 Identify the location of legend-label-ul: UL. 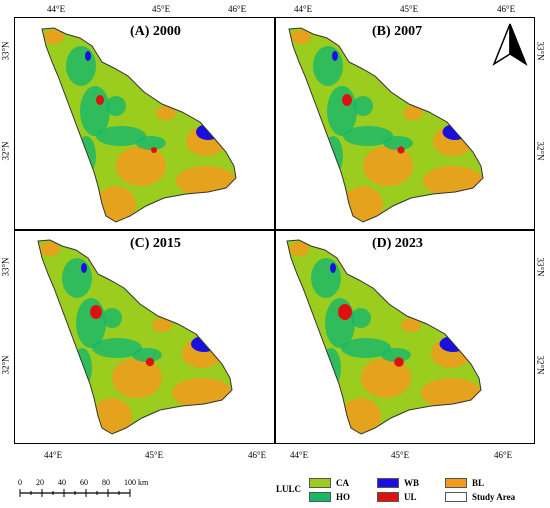
(410, 497).